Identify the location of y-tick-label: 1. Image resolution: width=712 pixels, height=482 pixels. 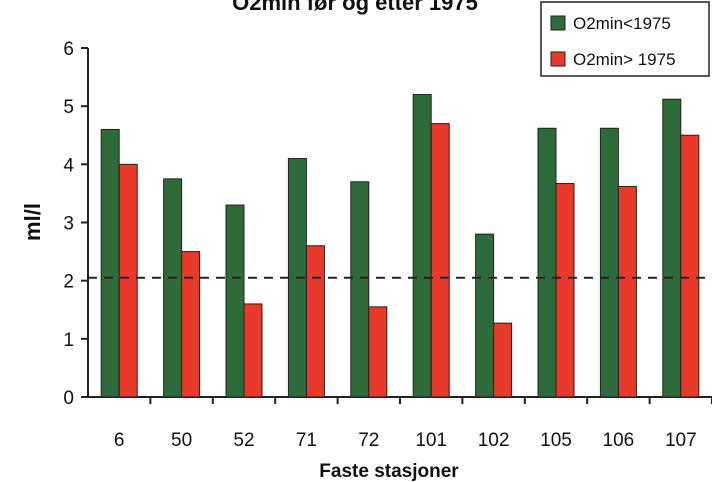
(68, 340).